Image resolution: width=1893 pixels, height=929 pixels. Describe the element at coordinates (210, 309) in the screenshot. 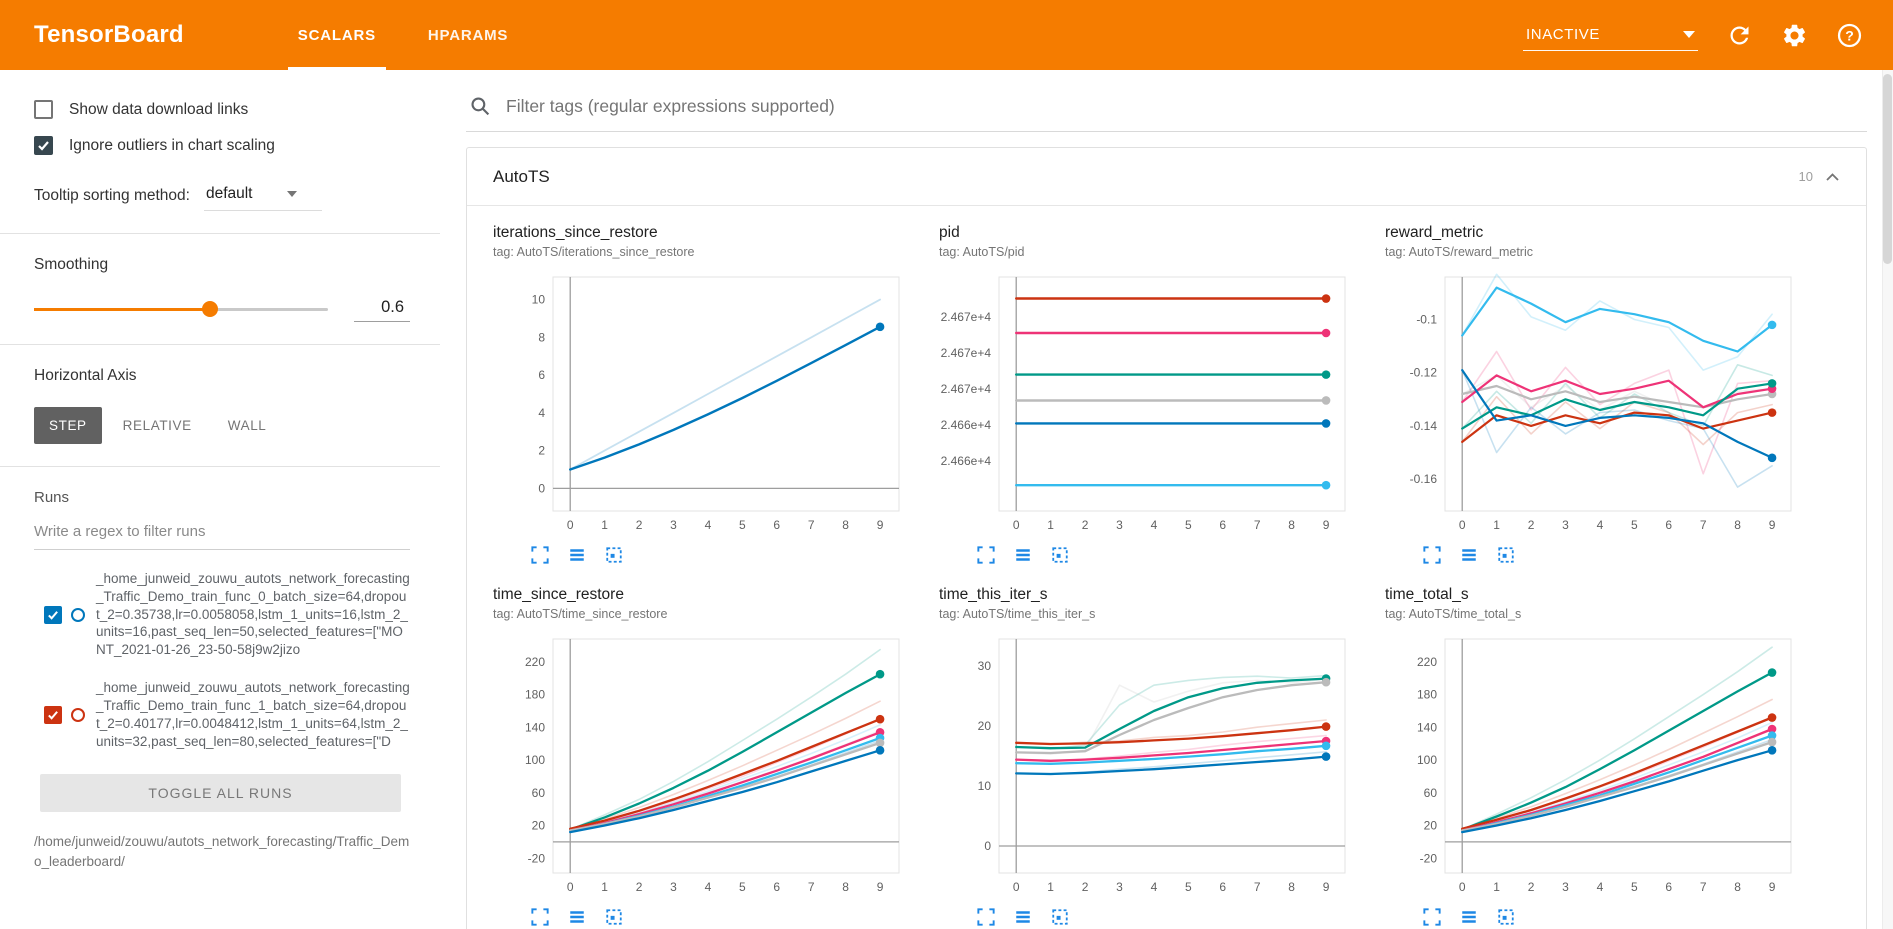

I see `smoothing-slider-knob` at that location.